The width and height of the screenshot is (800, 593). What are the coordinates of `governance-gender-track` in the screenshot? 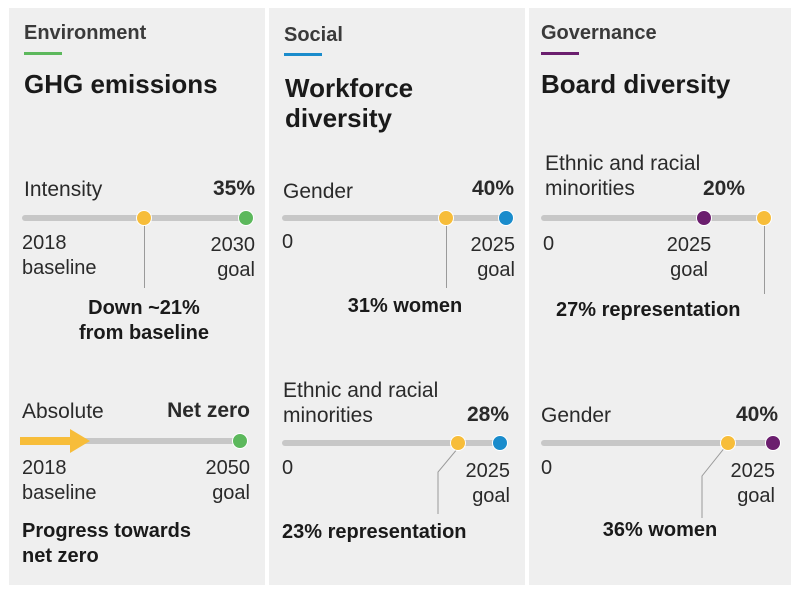 It's located at (658, 443).